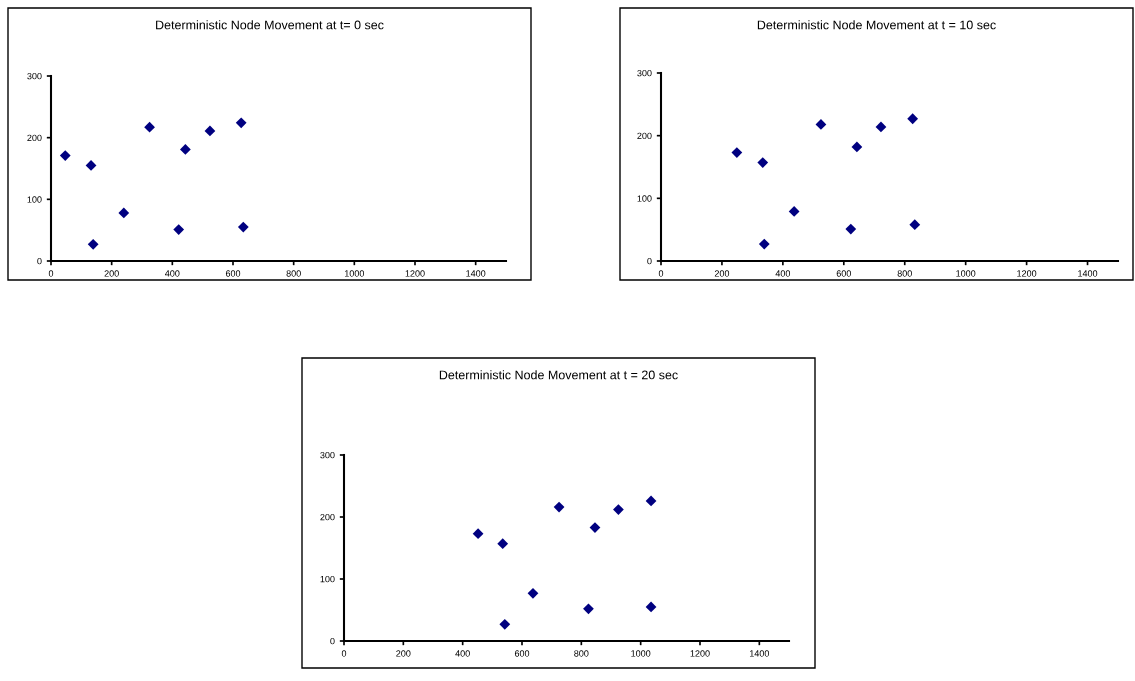 The image size is (1135, 681). Describe the element at coordinates (876, 25) in the screenshot. I see `chart-title: Deterministic Node Movement at t = 10 sec` at that location.